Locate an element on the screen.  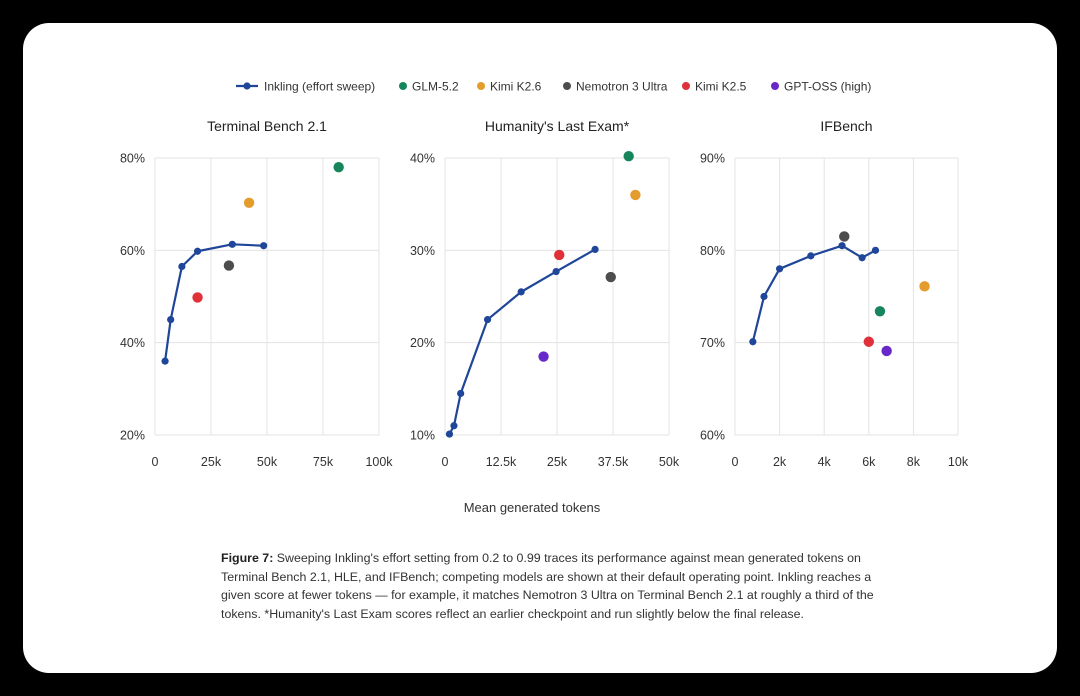
x-tick-label: 4k is located at coordinates (825, 462).